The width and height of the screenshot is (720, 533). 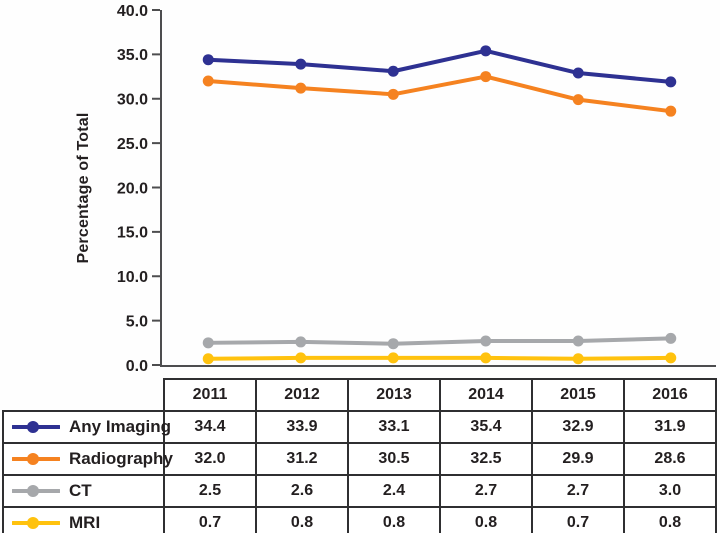 What do you see at coordinates (208, 81) in the screenshot?
I see `data-point-radiography-2011` at bounding box center [208, 81].